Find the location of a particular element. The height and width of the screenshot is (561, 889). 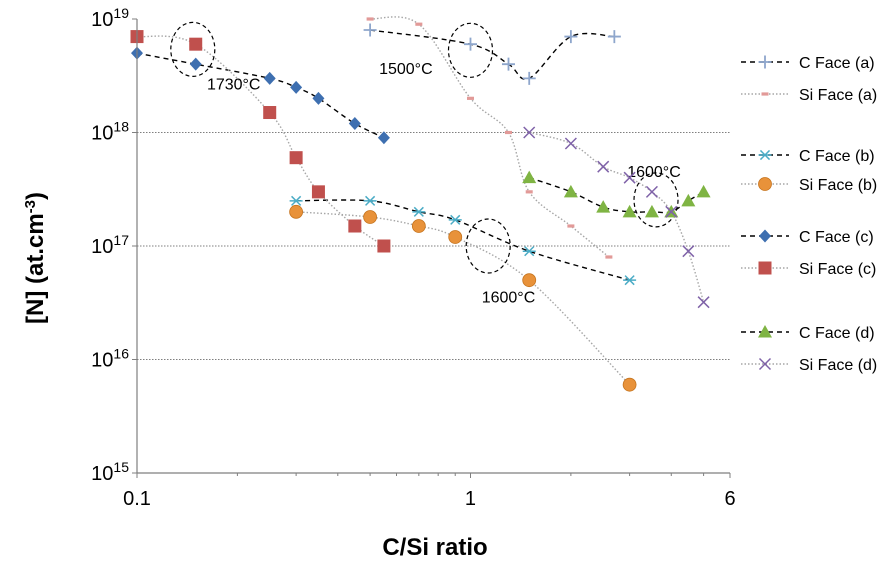

legend-entry-1: Si Face (a) is located at coordinates (809, 95).